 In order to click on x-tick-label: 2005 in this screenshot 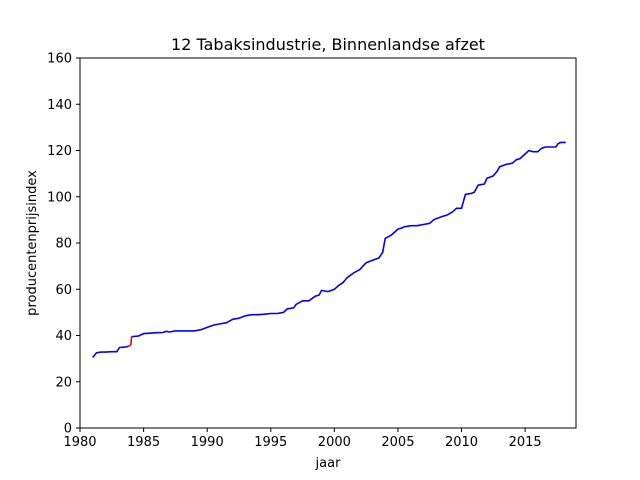, I will do `click(397, 442)`.